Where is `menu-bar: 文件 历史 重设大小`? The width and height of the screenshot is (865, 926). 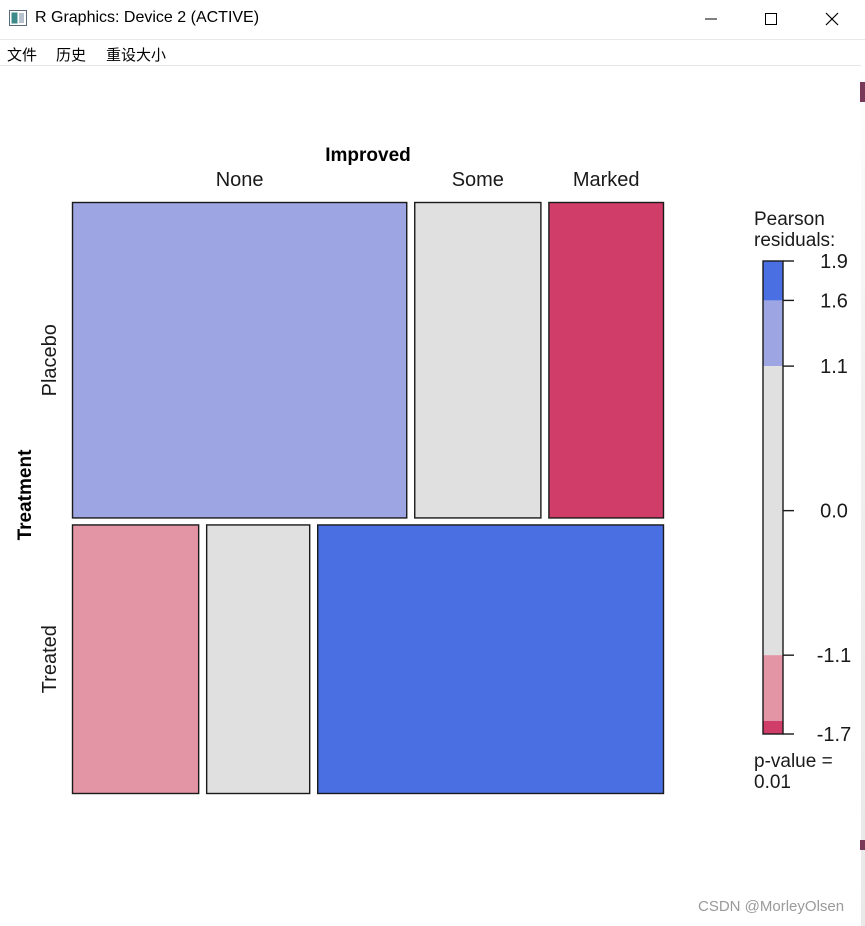 menu-bar: 文件 历史 重设大小 is located at coordinates (432, 52).